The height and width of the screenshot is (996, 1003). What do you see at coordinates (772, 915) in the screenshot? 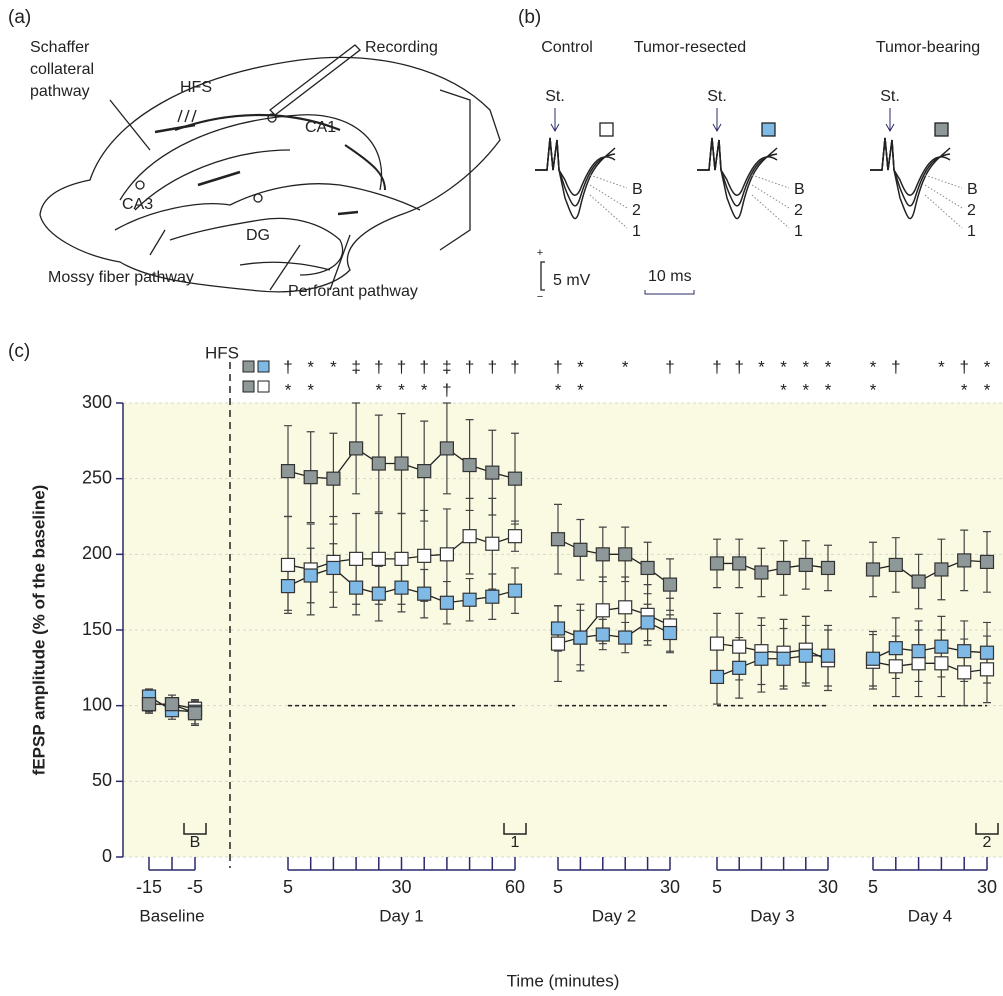
I see `group-label: Day 3` at bounding box center [772, 915].